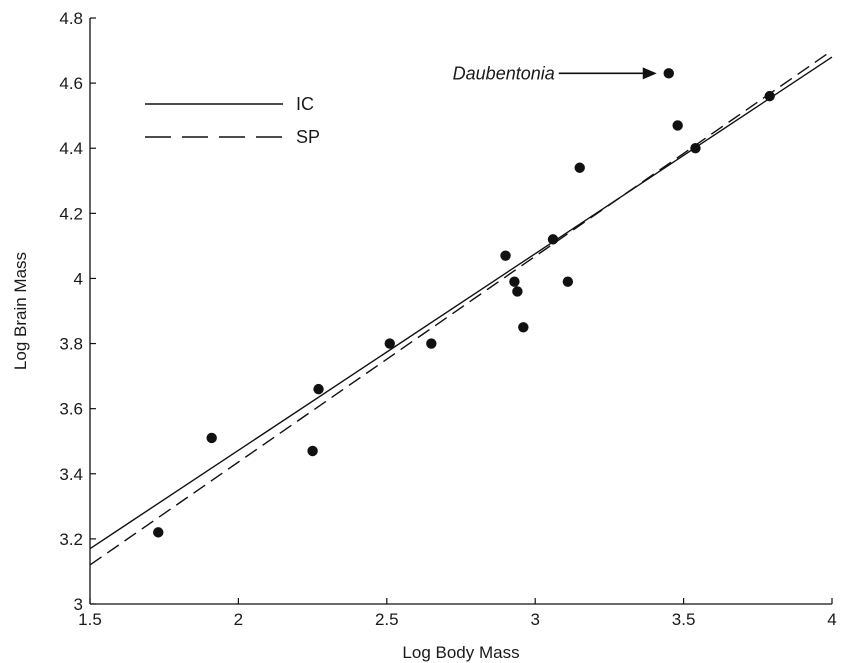  Describe the element at coordinates (71, 148) in the screenshot. I see `y-tick-label: 4.4` at that location.